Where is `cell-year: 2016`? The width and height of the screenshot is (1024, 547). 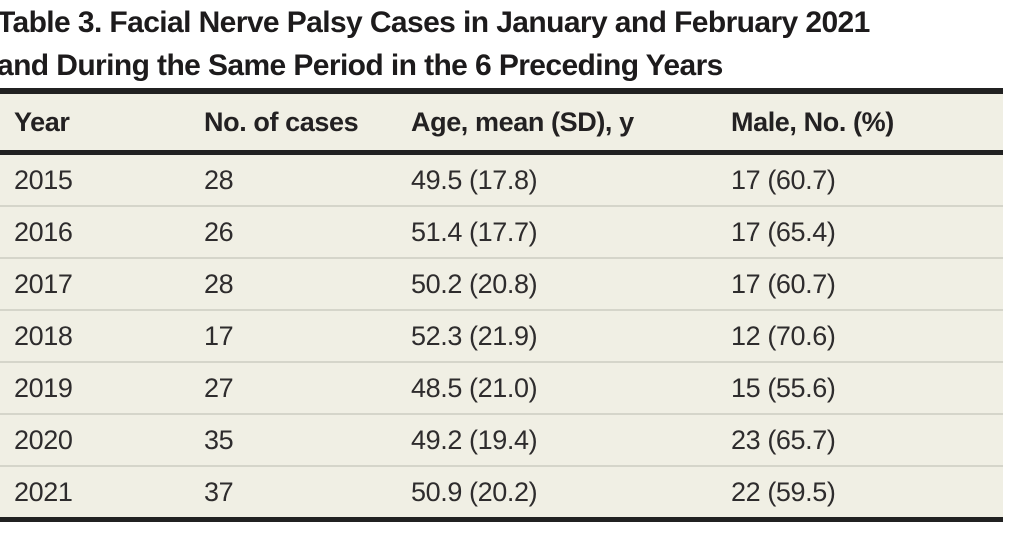 cell-year: 2016 is located at coordinates (102, 231).